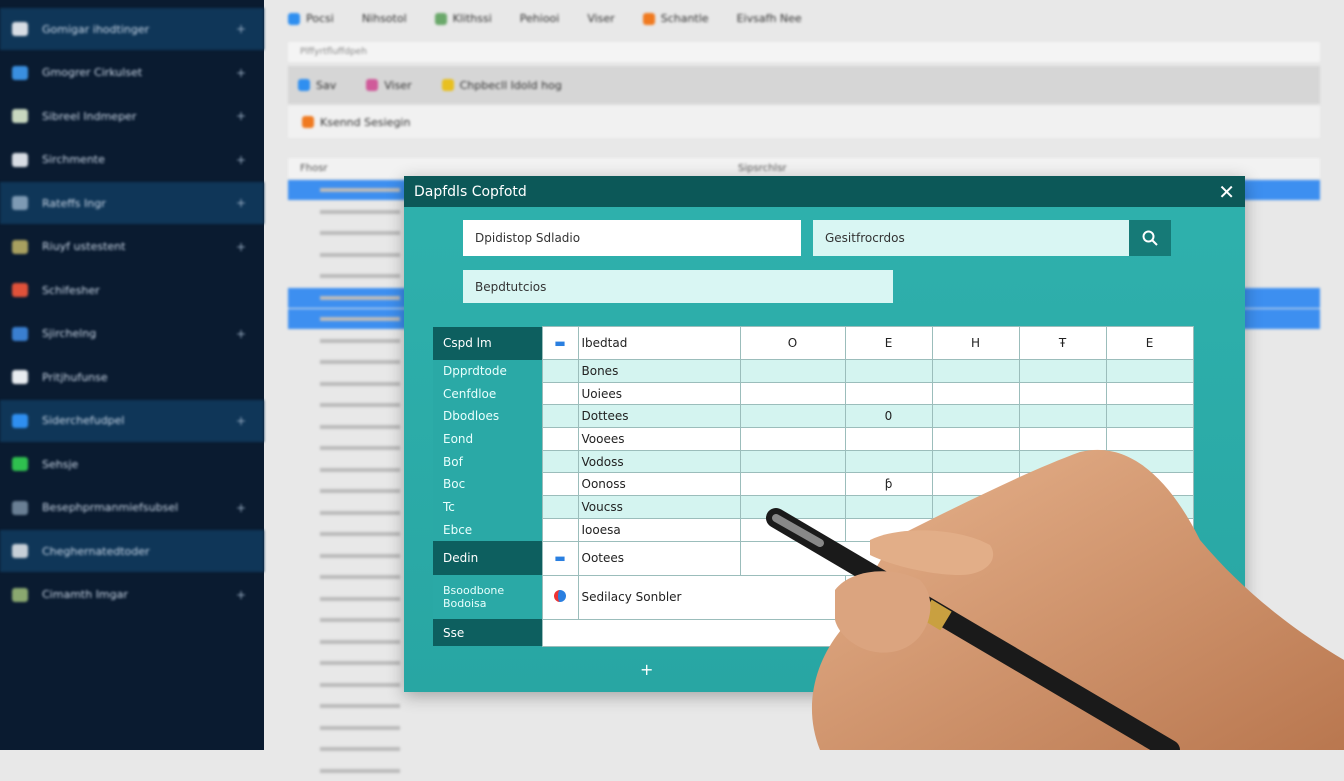 Image resolution: width=1344 pixels, height=781 pixels. I want to click on cell: Iooesa, so click(659, 529).